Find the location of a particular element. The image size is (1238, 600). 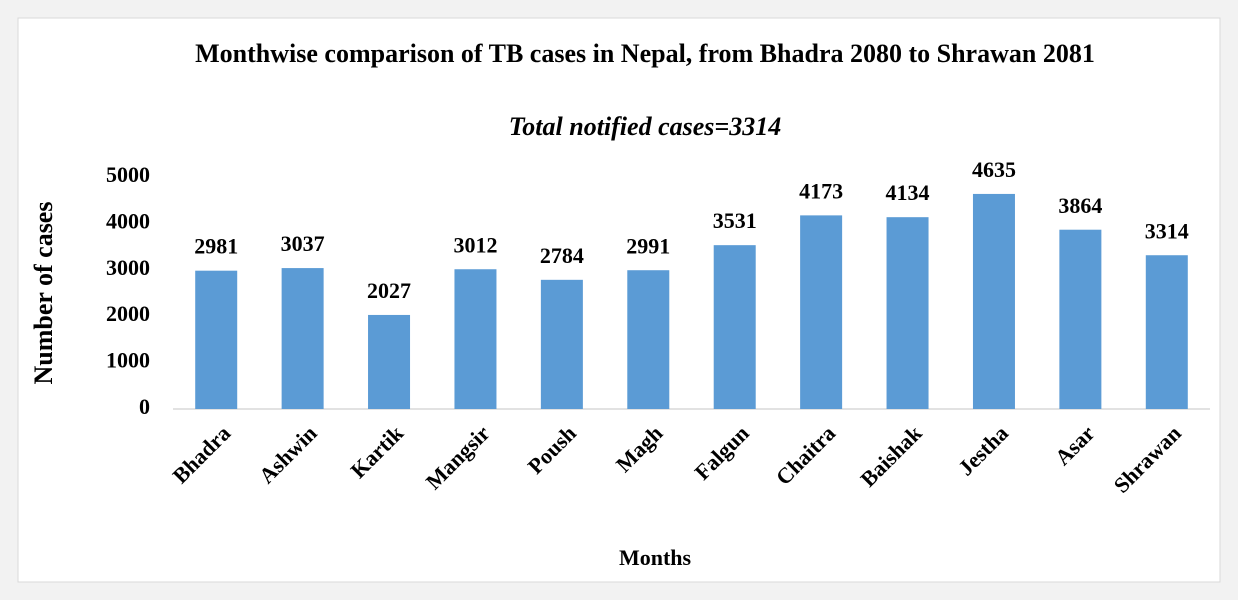

y-tick-label: 5000 is located at coordinates (128, 174).